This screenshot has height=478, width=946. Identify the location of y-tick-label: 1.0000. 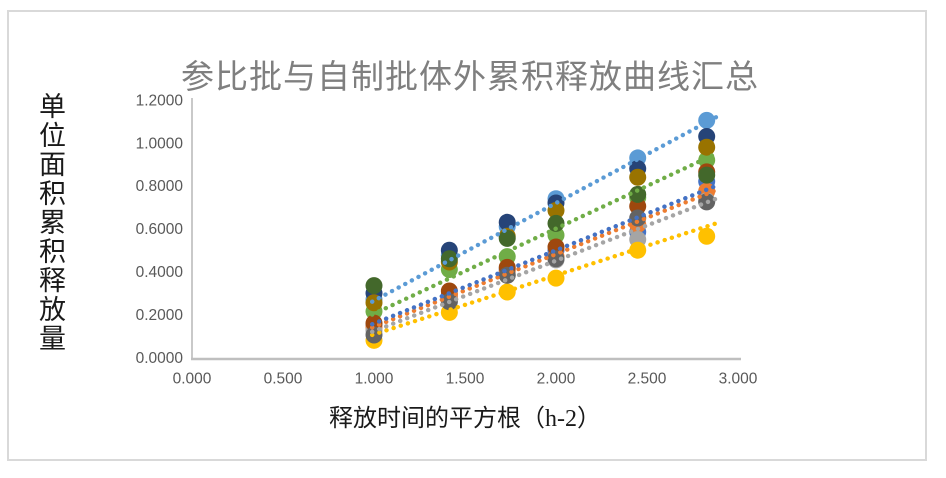
(160, 143).